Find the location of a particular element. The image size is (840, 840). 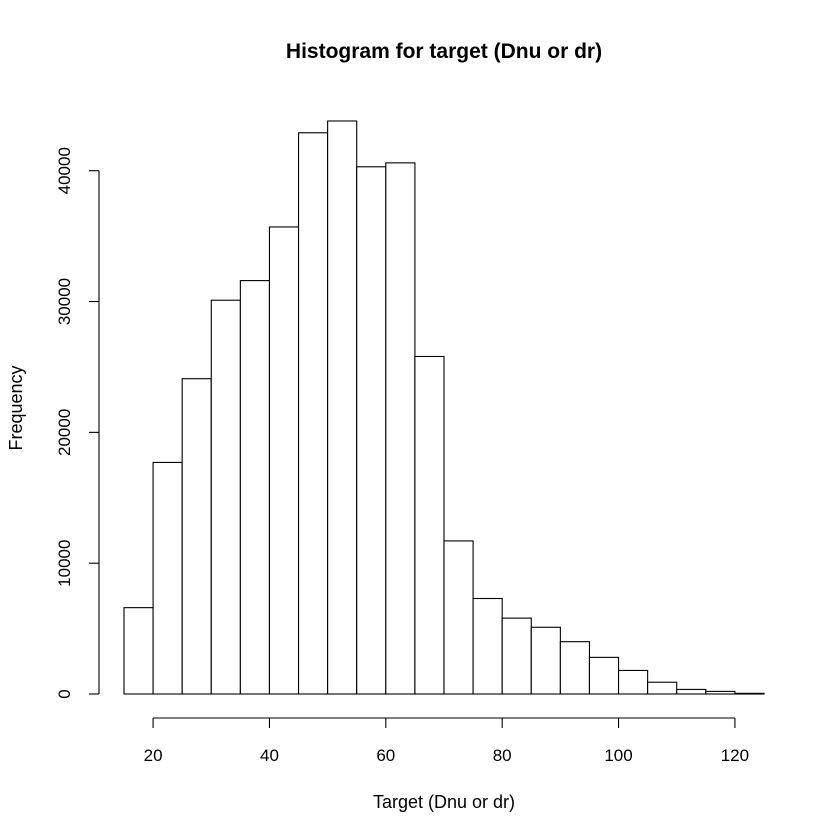

chart-title: Histogram for target (Dnu or dr) is located at coordinates (444, 51).